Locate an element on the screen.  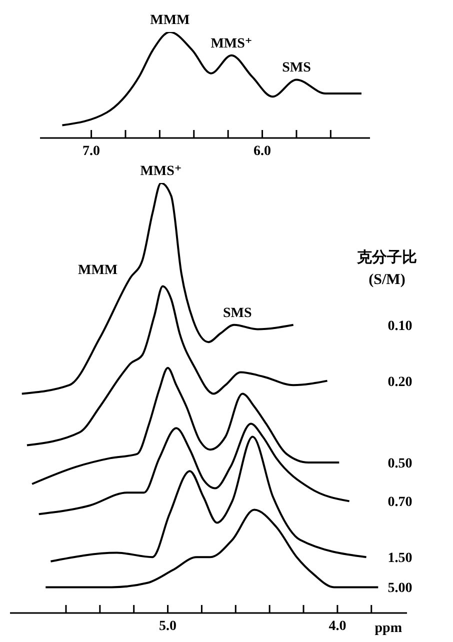
x-tick-label: 6.0 is located at coordinates (263, 151).